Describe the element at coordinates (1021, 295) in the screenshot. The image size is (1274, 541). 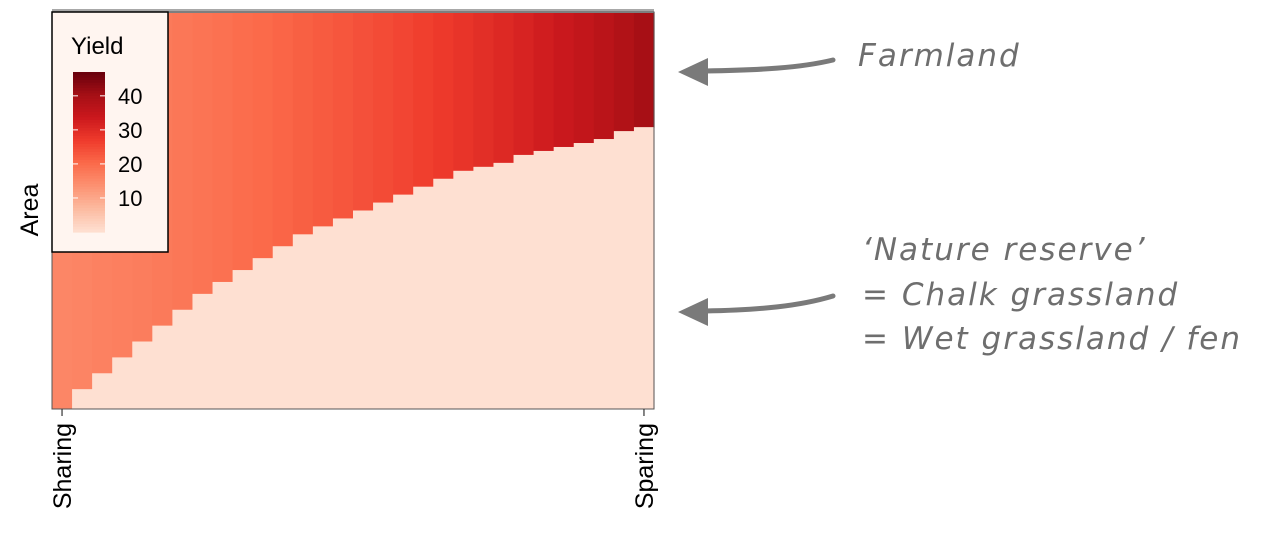
I see `annotation-reserve-chalk: = Chalk grassland` at that location.